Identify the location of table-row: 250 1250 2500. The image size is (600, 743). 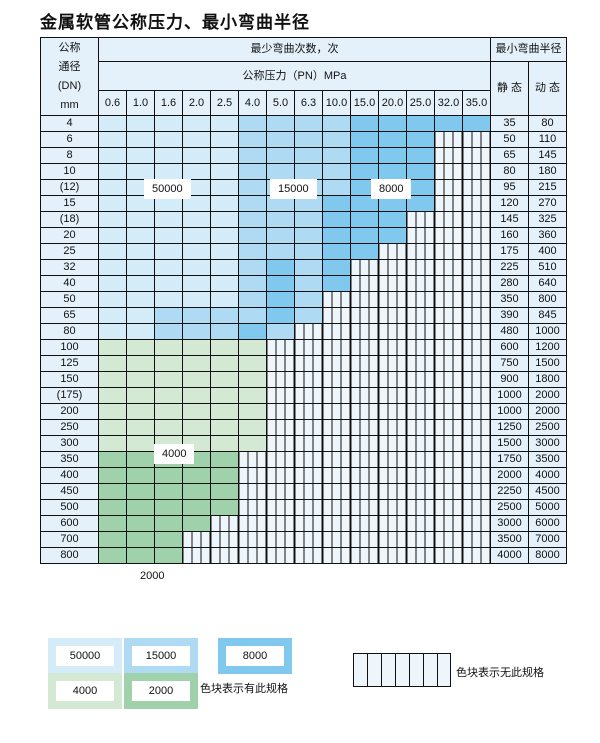
(303, 427).